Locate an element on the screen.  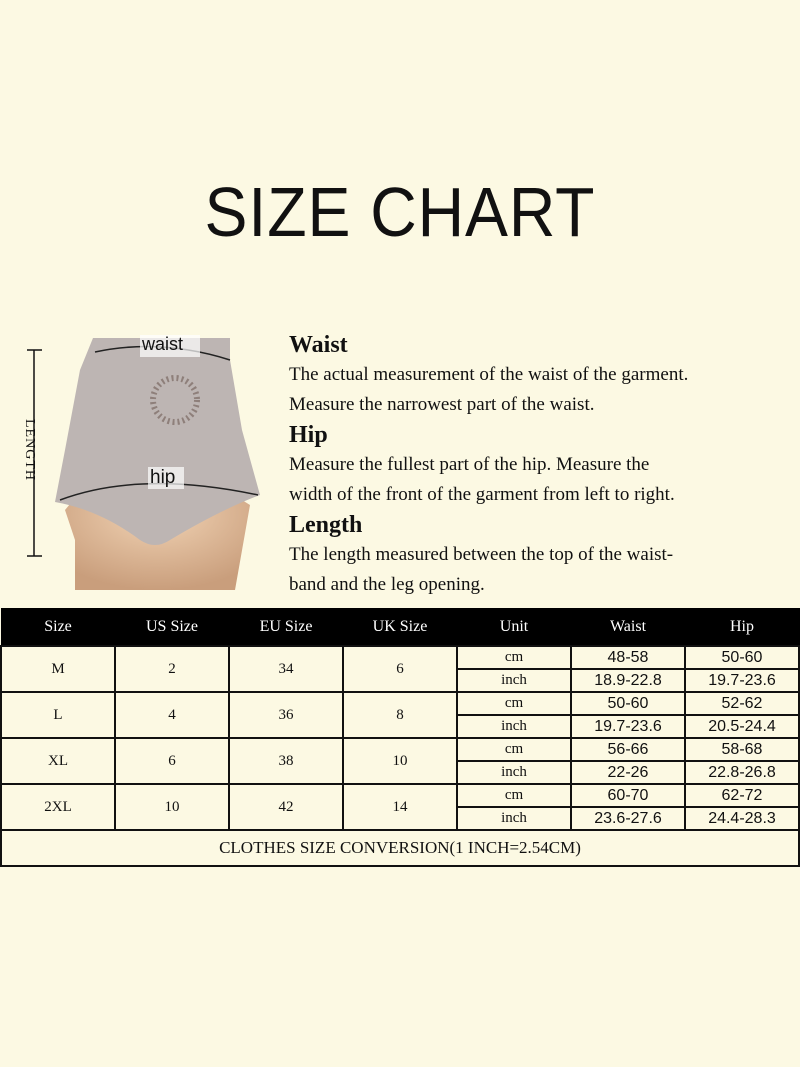
table-row: inch 18.9-22.8 19.7-23.6 is located at coordinates (400, 680).